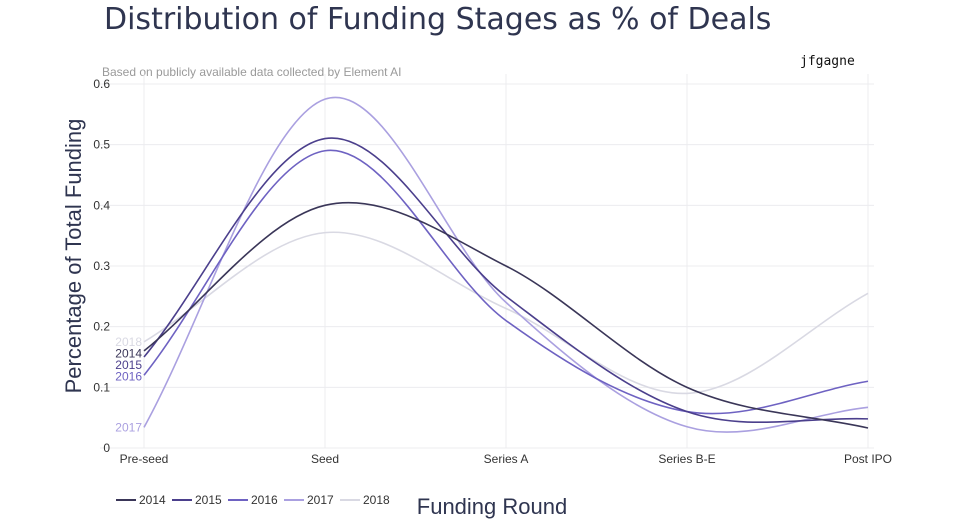  I want to click on legend-item-2014: 2014, so click(141, 500).